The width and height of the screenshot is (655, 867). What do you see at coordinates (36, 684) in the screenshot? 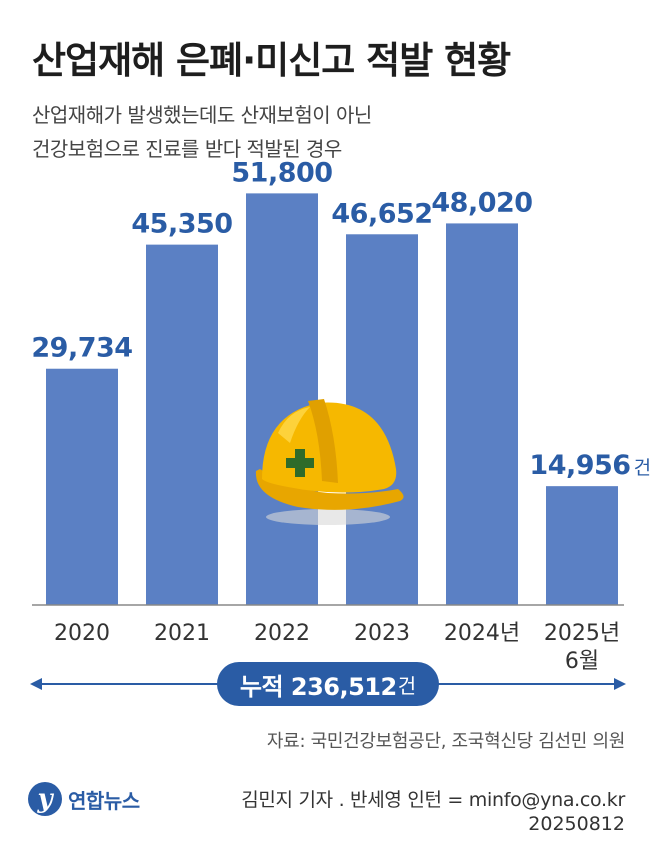
I see `arrow-left-icon` at bounding box center [36, 684].